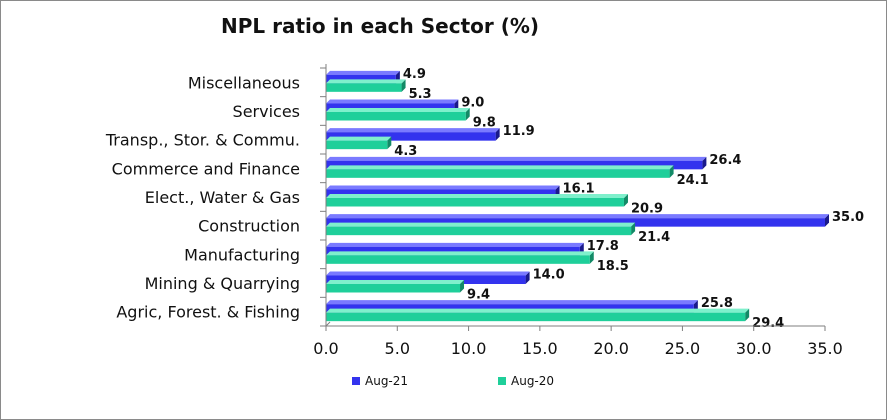  What do you see at coordinates (647, 209) in the screenshot?
I see `data-label: 20.9` at bounding box center [647, 209].